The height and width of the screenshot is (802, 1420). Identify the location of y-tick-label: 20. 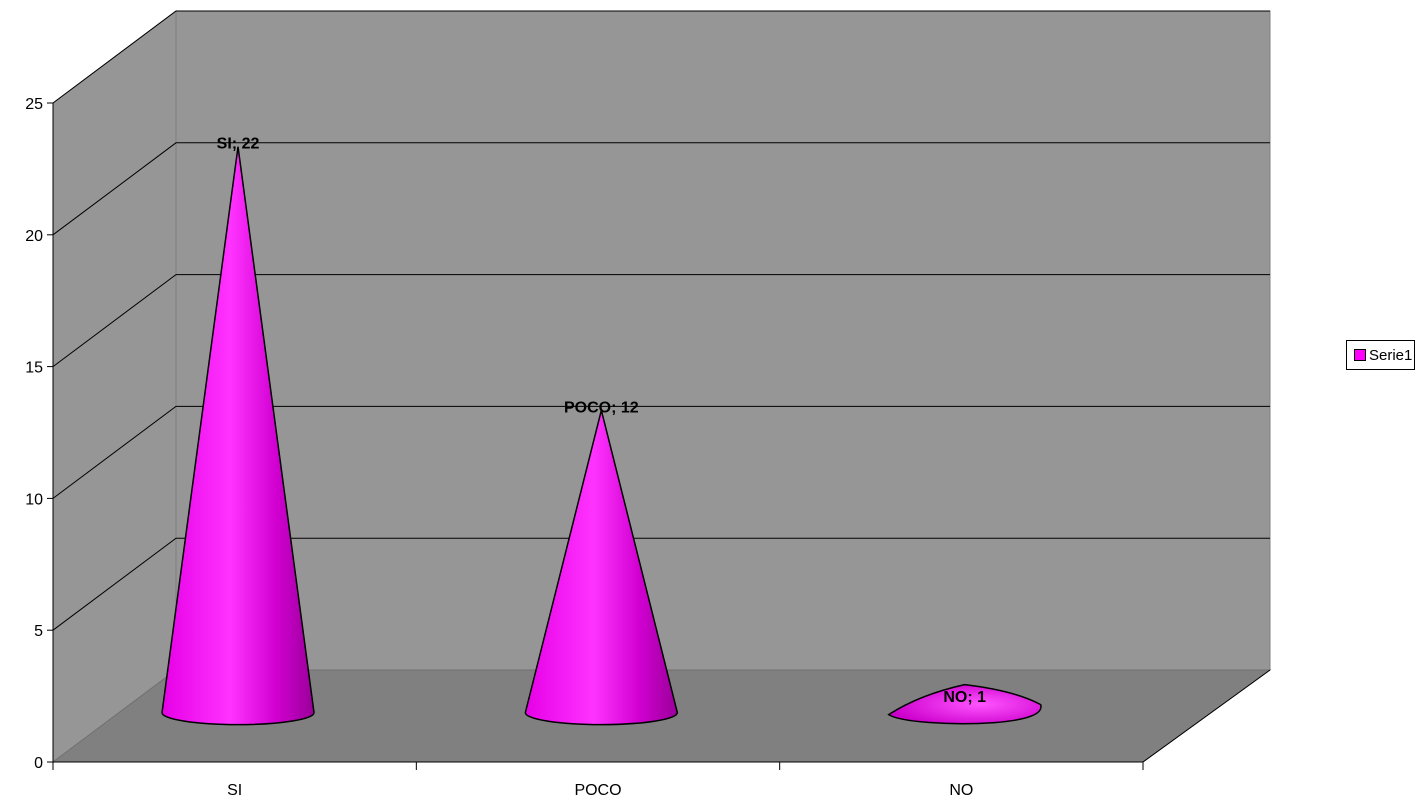
(34, 236).